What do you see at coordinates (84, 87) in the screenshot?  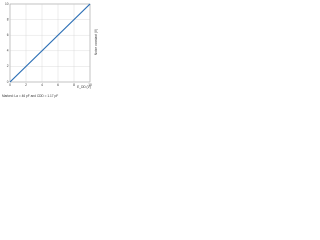 I see `x-axis-label: E_DD (V)` at bounding box center [84, 87].